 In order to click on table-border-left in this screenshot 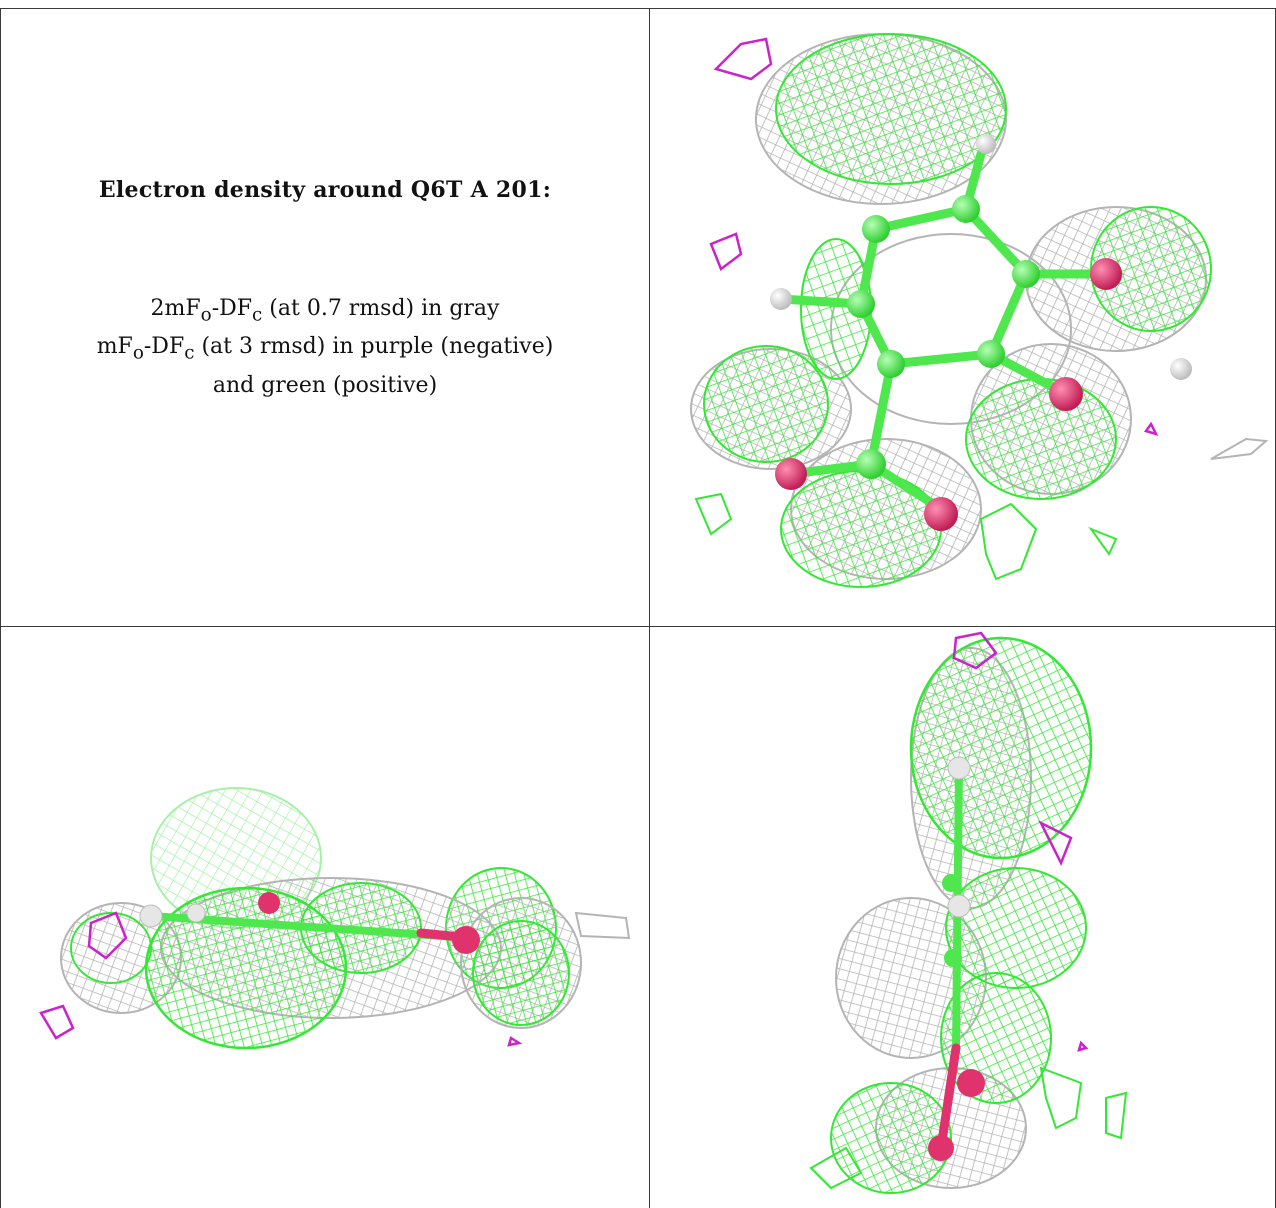, I will do `click(0, 608)`.